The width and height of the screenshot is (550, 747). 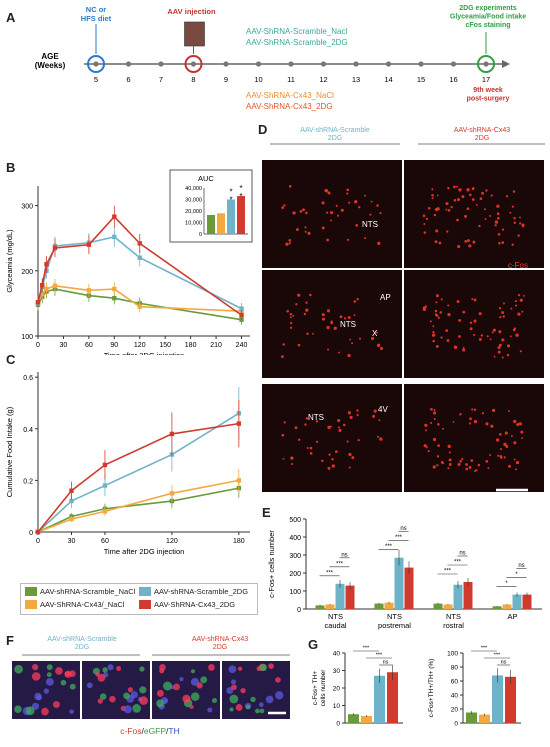 I want to click on timeline-arrowhead, so click(x=506, y=64).